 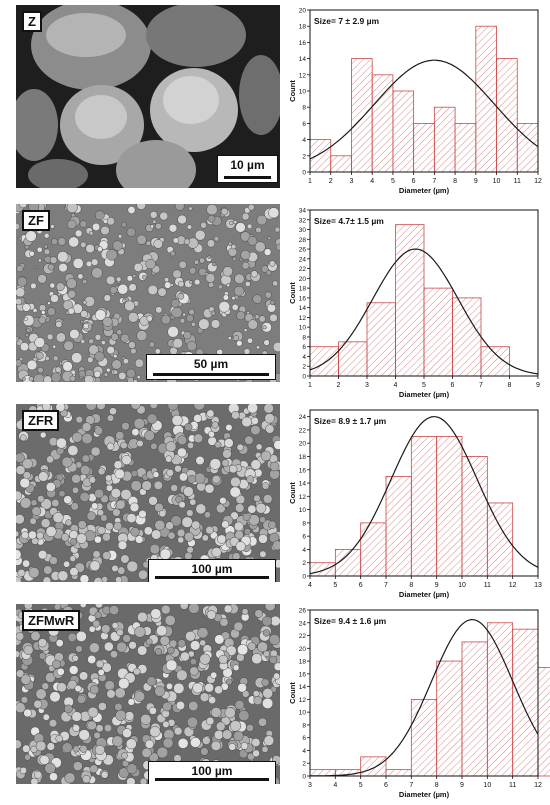 I want to click on ytick-label-zf-11: 22, so click(x=303, y=269).